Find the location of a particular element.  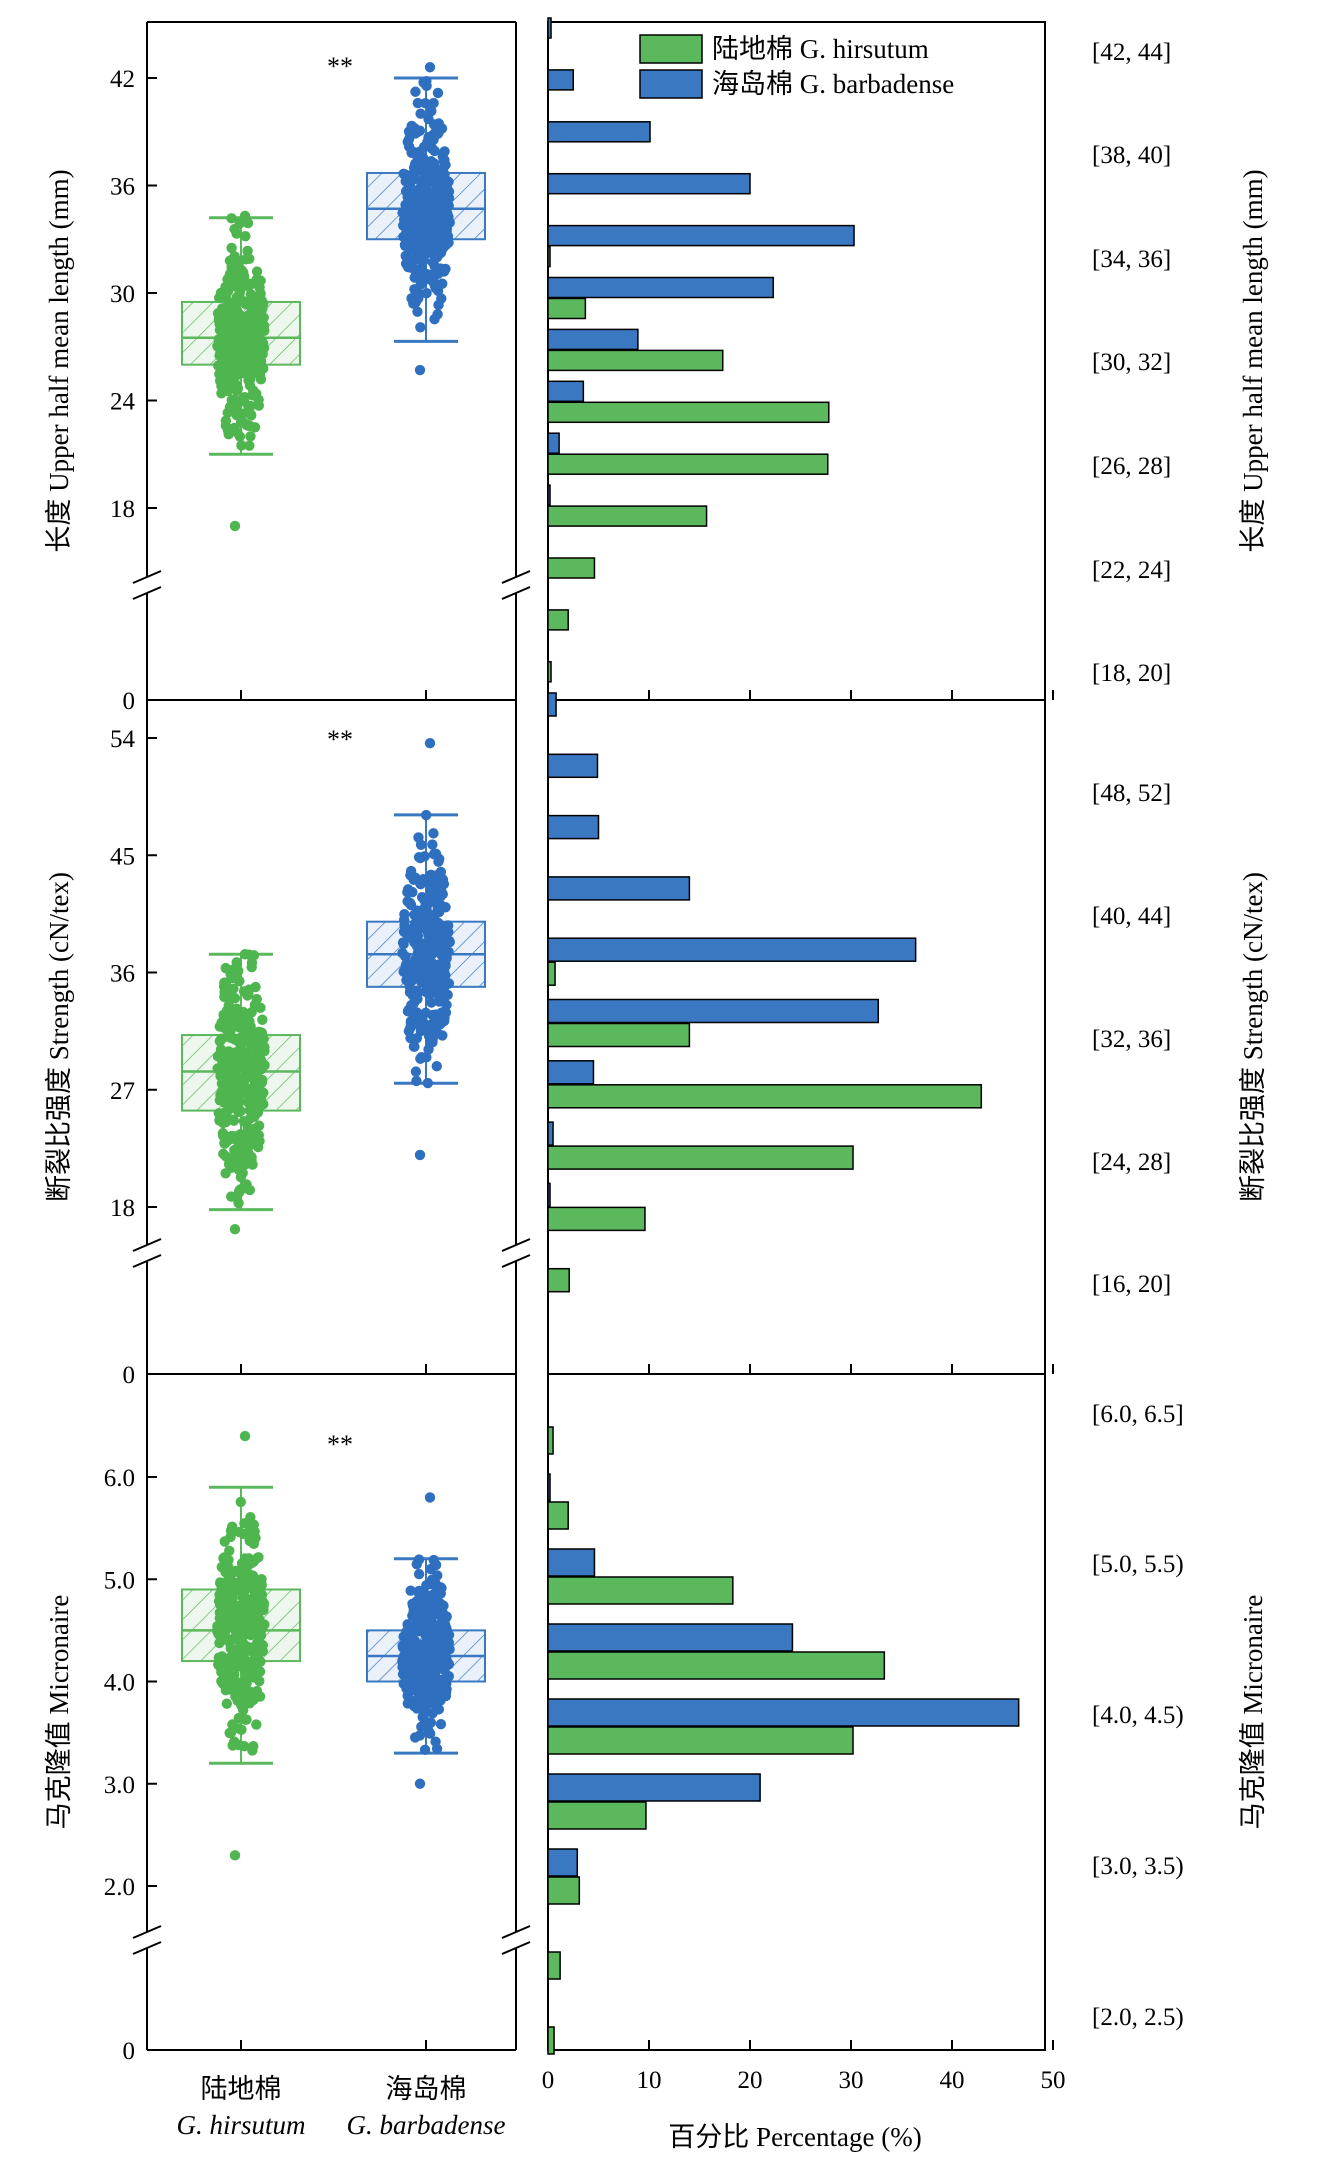

bin-label: [2.0, 2.5) is located at coordinates (1138, 2017).